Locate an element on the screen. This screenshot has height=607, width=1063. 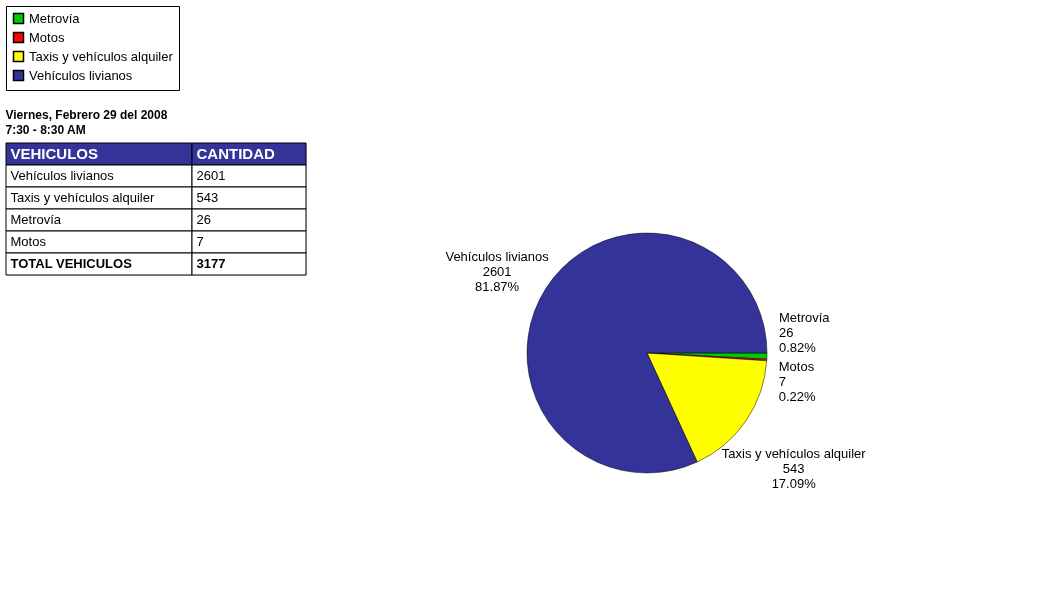
slice-label: Metrovía is located at coordinates (804, 318).